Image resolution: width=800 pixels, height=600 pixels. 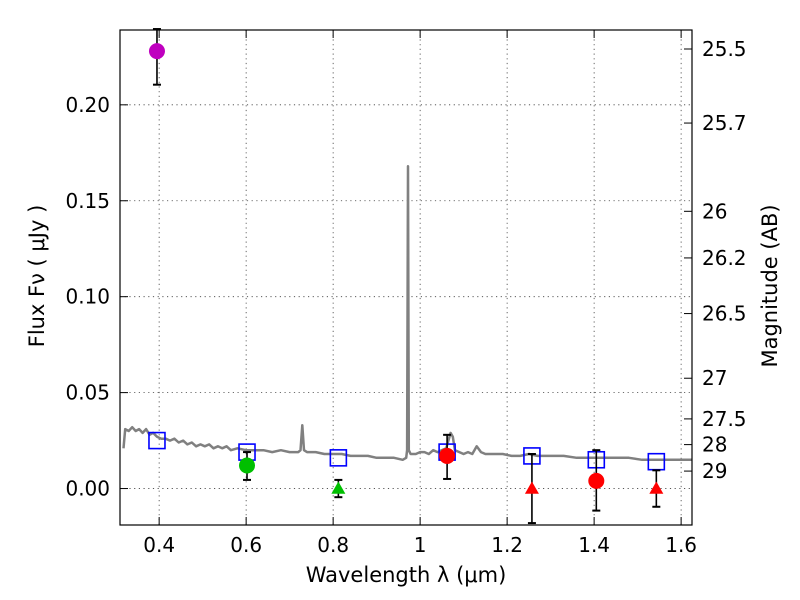 I want to click on x-tick-label-0: 0.4, so click(x=159, y=545).